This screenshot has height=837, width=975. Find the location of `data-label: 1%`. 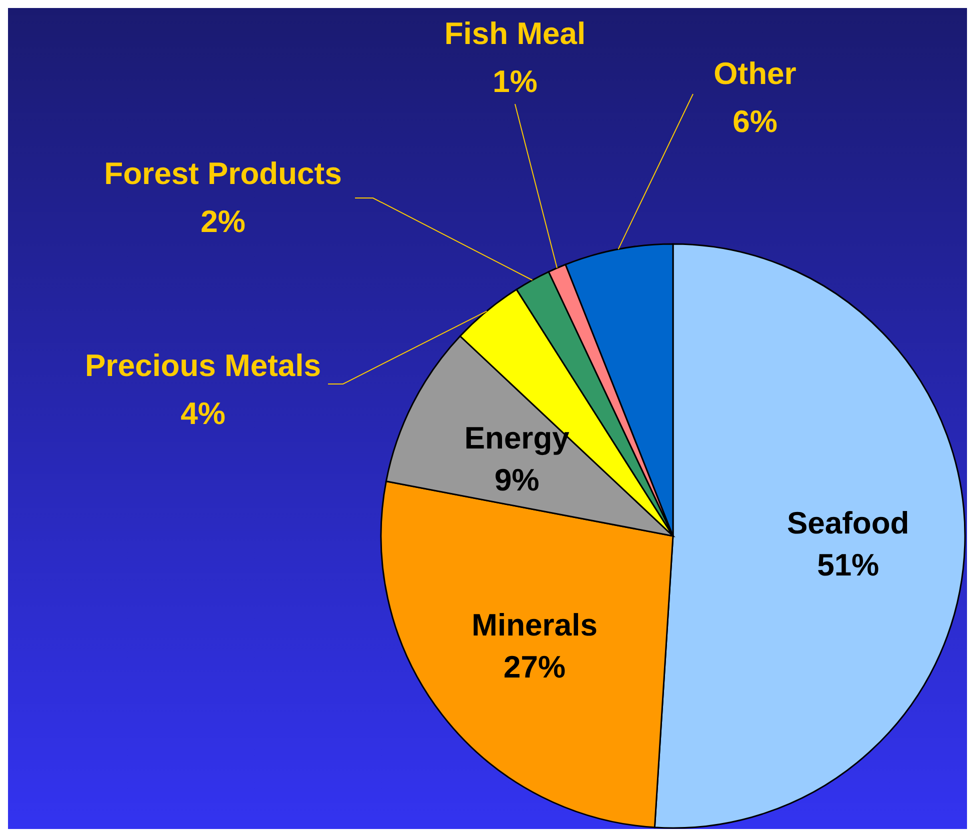

data-label: 1% is located at coordinates (515, 81).